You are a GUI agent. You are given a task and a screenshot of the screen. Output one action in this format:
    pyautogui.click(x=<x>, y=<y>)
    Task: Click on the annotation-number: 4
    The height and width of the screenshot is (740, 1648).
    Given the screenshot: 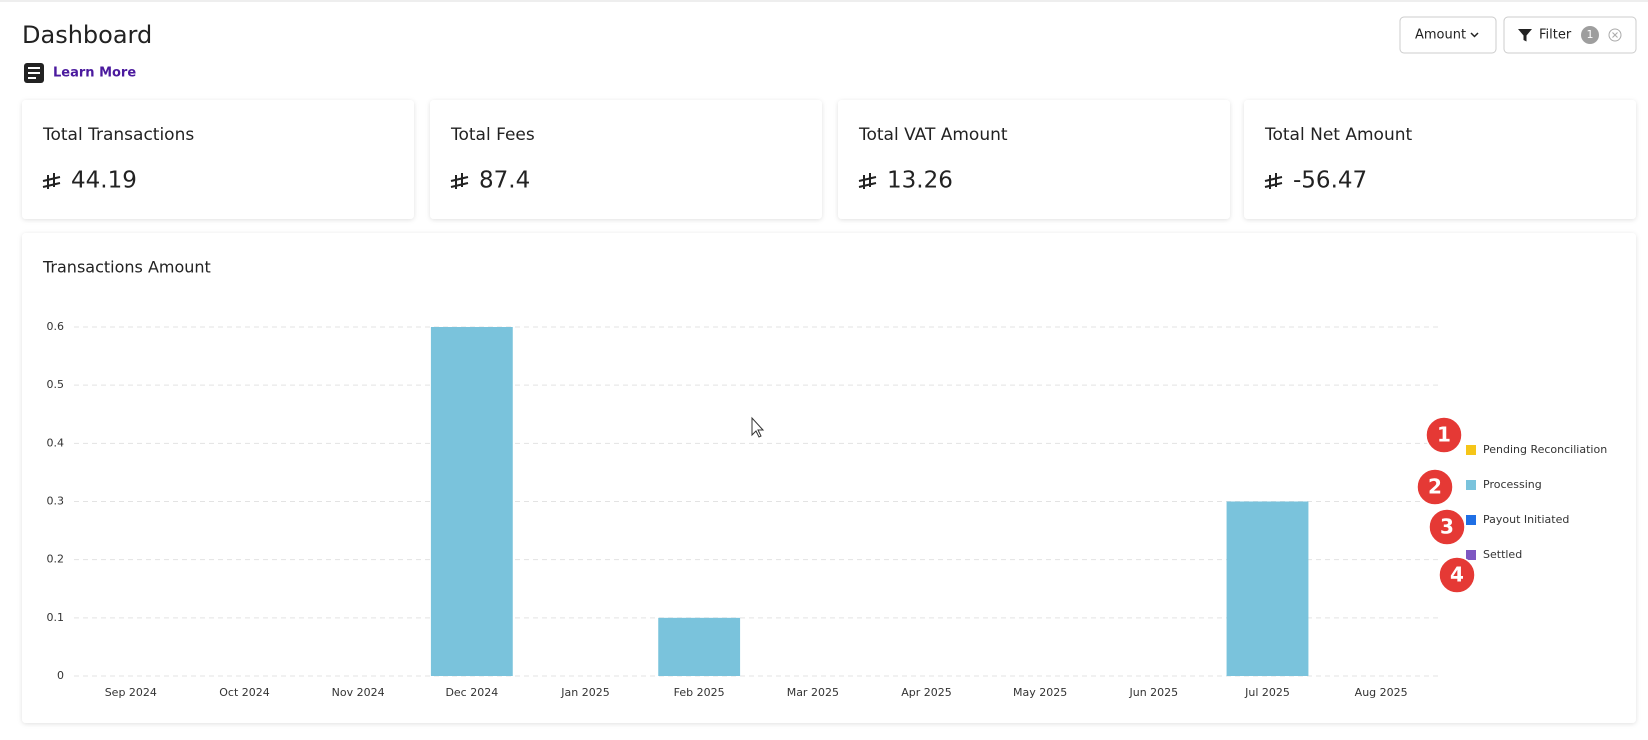 What is the action you would take?
    pyautogui.click(x=1457, y=575)
    